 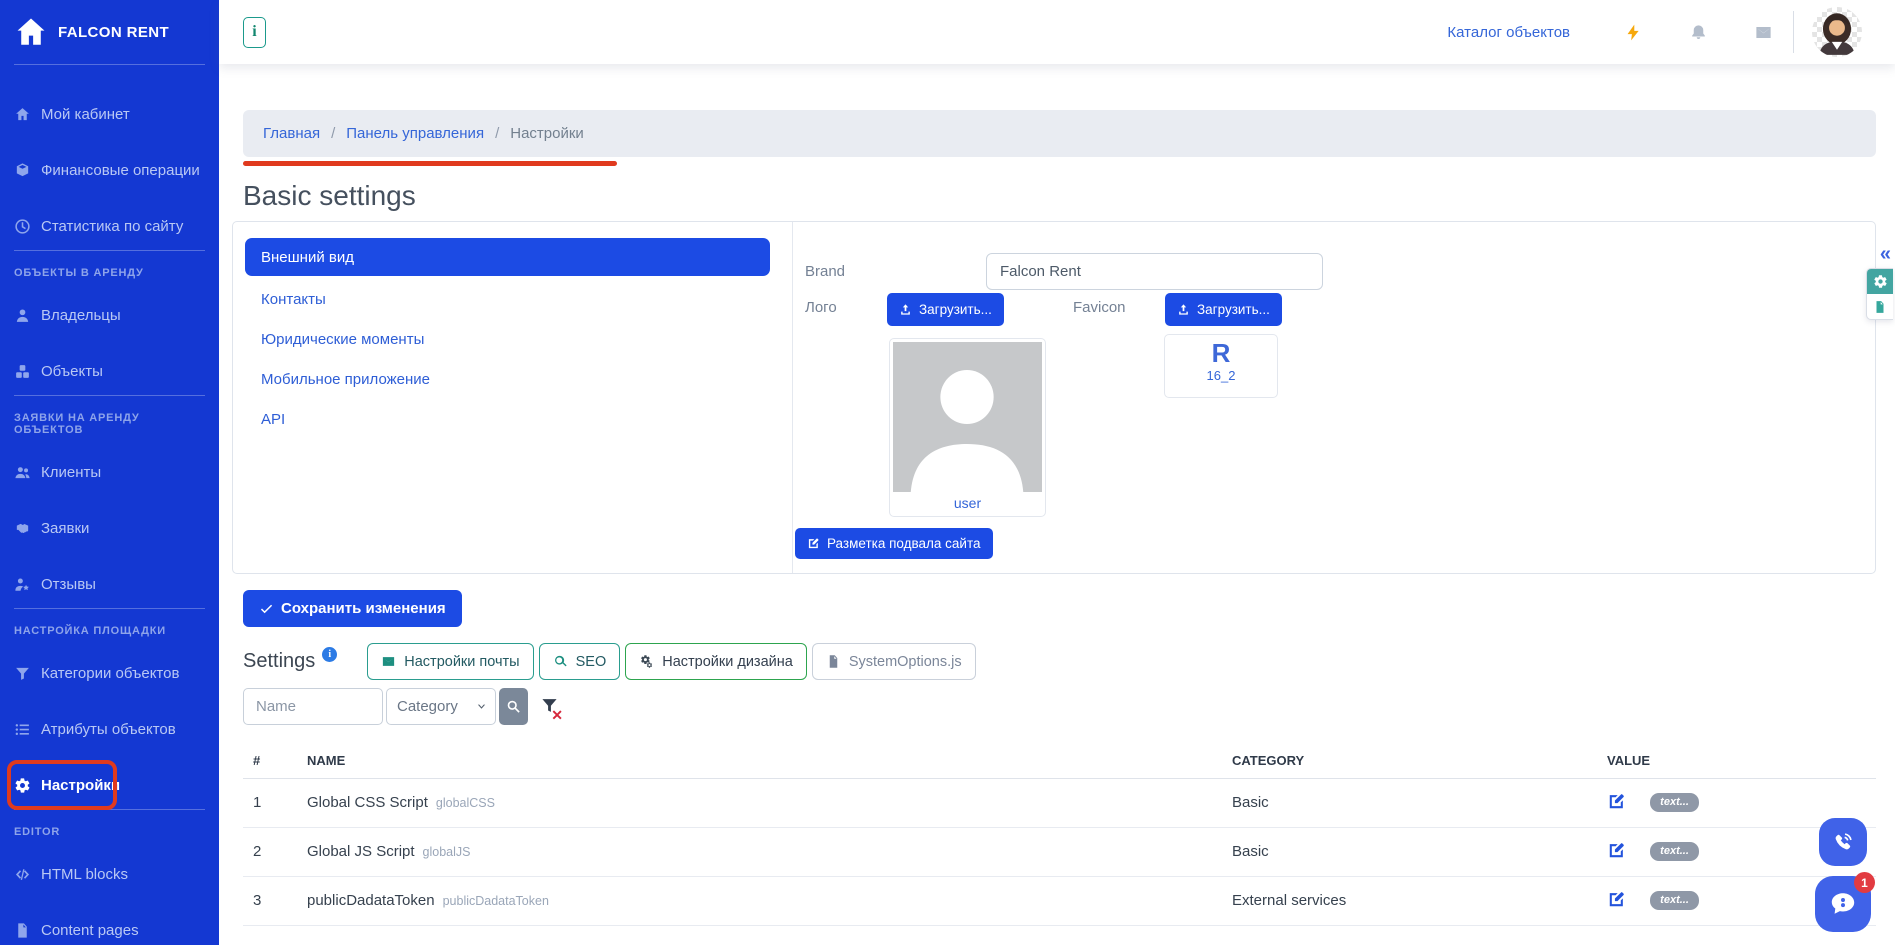 I want to click on filter-icon, so click(x=549, y=705).